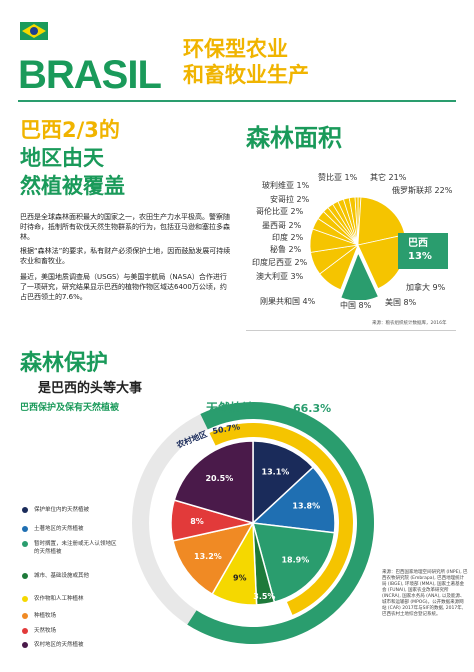 Image resolution: width=474 pixels, height=672 pixels. What do you see at coordinates (294, 138) in the screenshot?
I see `forest-area-title: 森林面积` at bounding box center [294, 138].